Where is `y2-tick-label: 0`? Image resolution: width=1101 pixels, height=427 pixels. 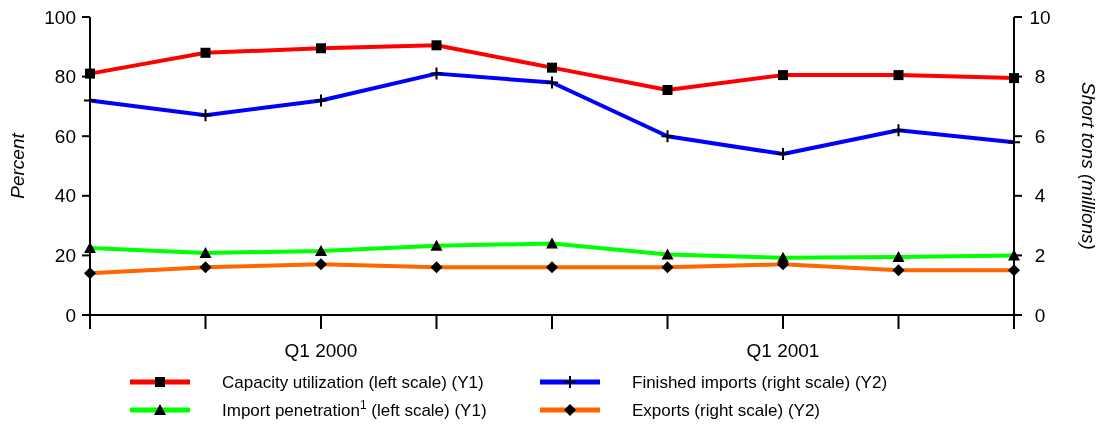
y2-tick-label: 0 is located at coordinates (1040, 315).